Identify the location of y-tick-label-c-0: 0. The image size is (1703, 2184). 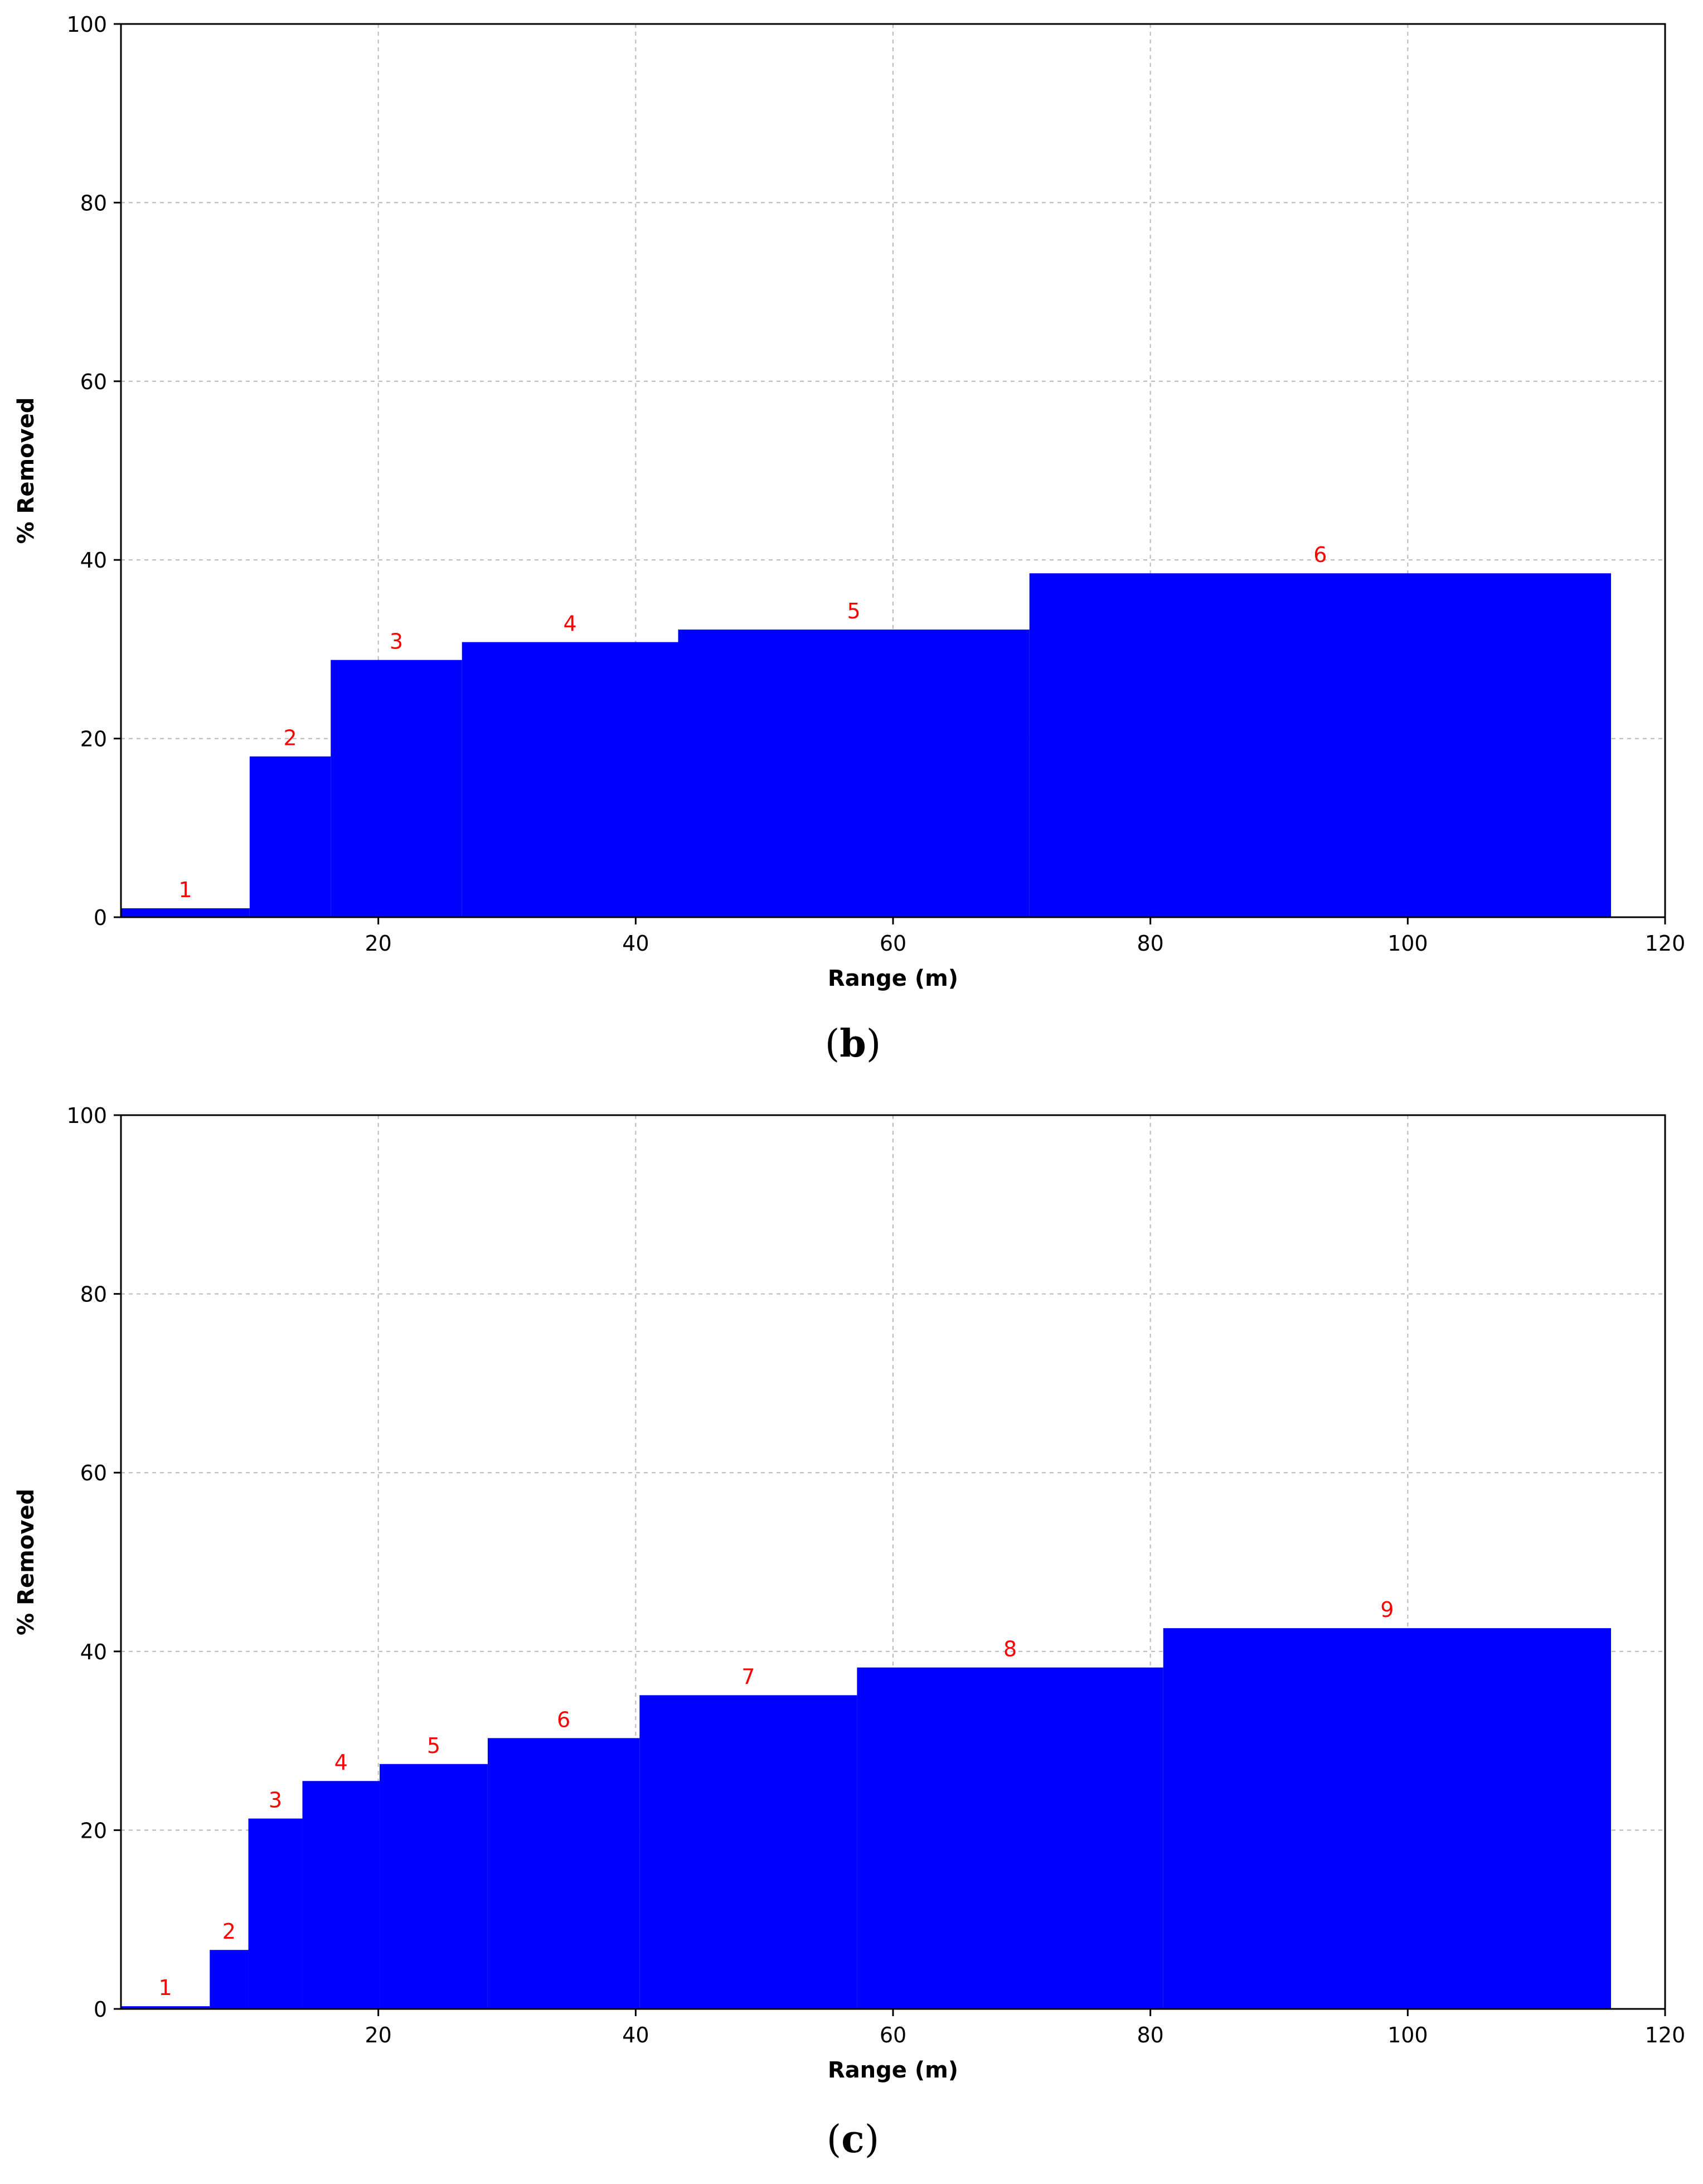
(100, 2009).